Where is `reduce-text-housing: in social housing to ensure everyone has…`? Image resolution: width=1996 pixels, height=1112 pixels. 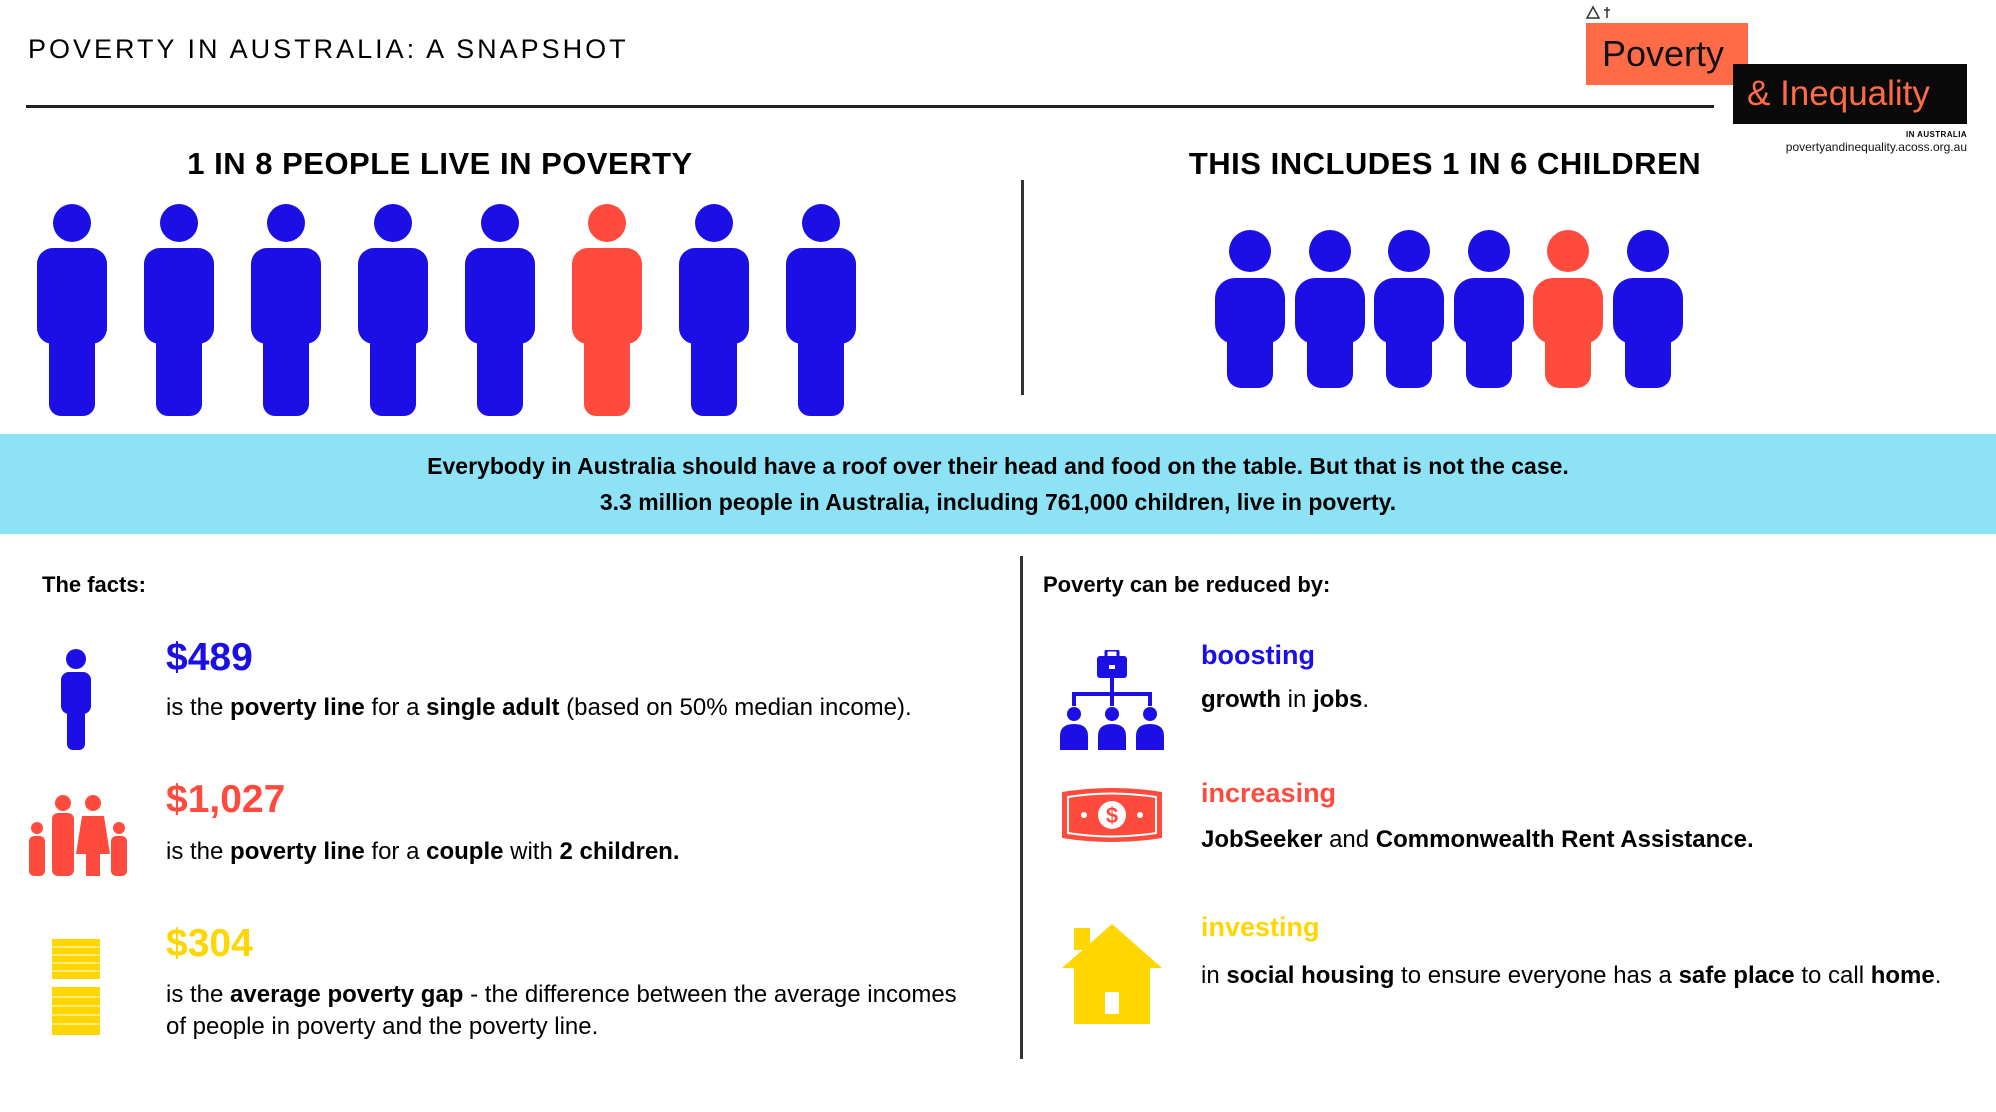
reduce-text-housing: in social housing to ensure everyone has… is located at coordinates (1571, 975).